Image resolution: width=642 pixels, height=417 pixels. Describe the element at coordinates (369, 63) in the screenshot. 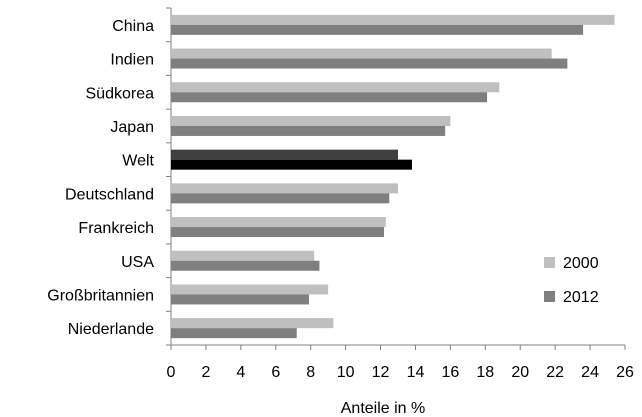

I see `bar-2012-indien` at that location.